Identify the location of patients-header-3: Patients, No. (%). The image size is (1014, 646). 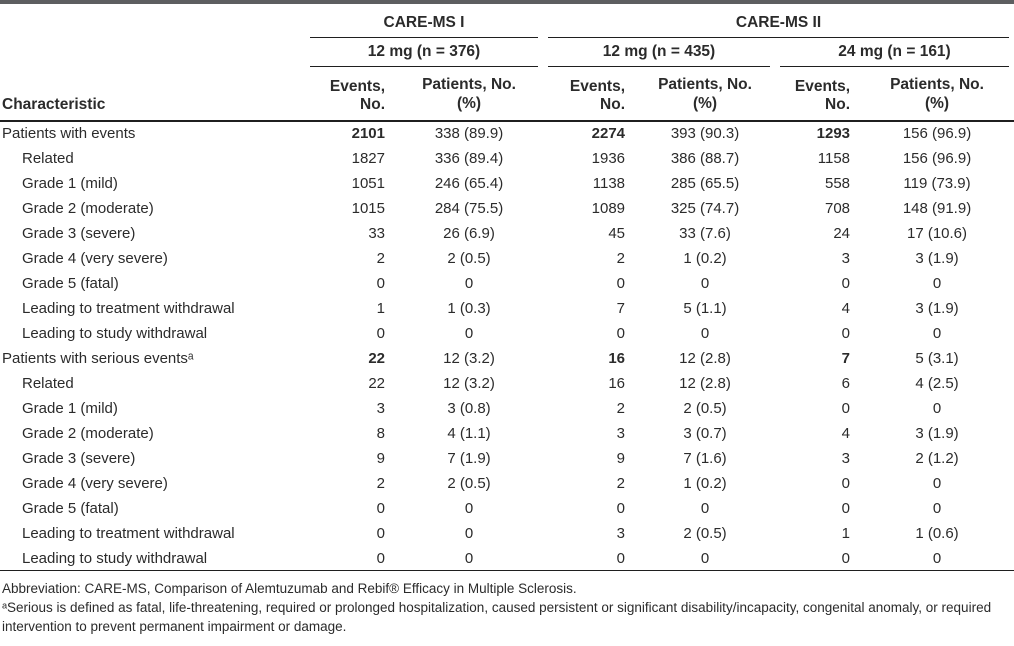
(937, 94).